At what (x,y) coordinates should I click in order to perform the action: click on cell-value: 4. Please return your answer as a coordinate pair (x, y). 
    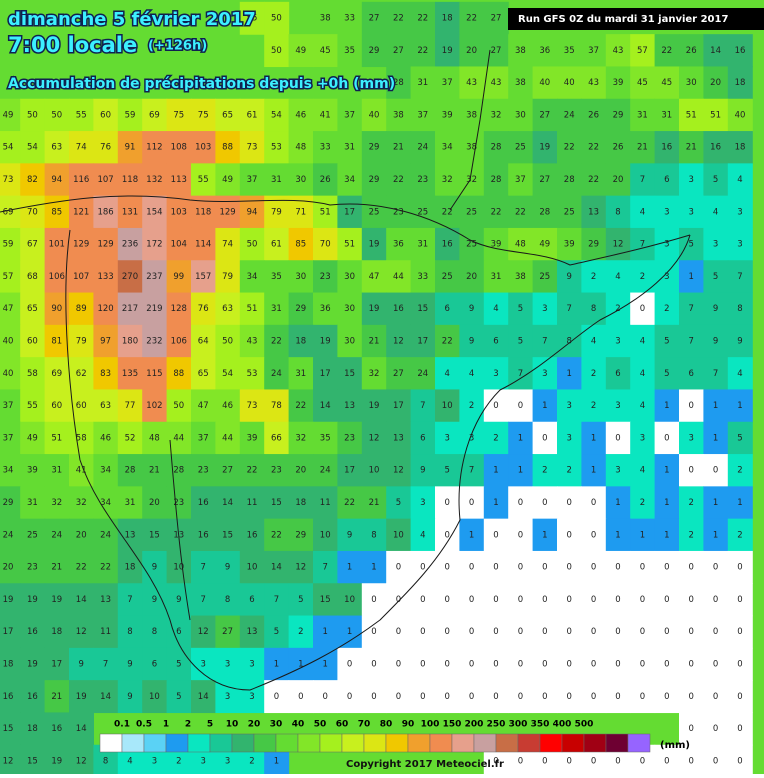
    Looking at the image, I should click on (642, 471).